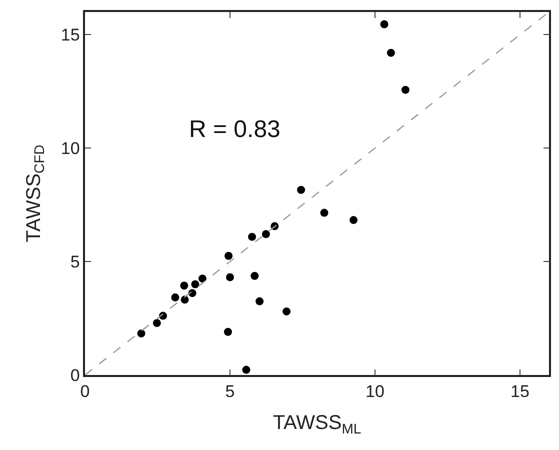  I want to click on x-tick-label: 10, so click(375, 392).